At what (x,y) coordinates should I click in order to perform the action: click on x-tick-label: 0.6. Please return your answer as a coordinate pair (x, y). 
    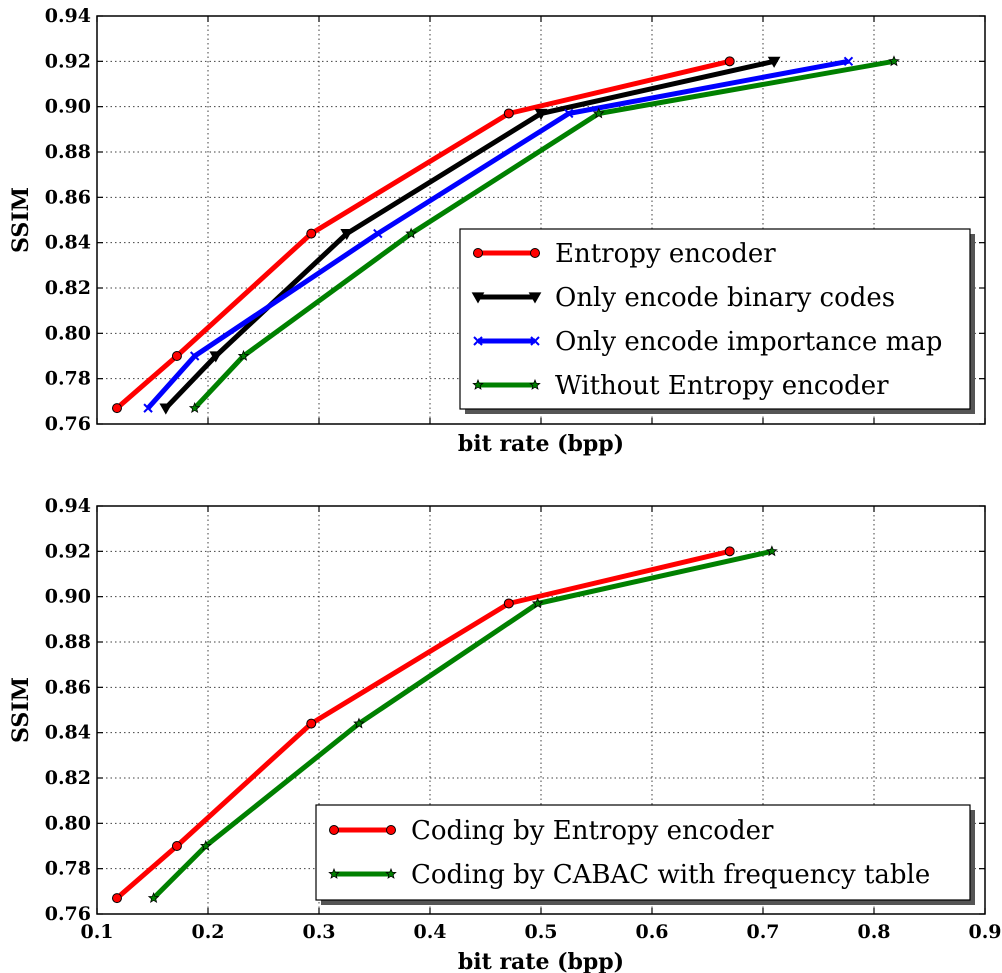
    Looking at the image, I should click on (651, 932).